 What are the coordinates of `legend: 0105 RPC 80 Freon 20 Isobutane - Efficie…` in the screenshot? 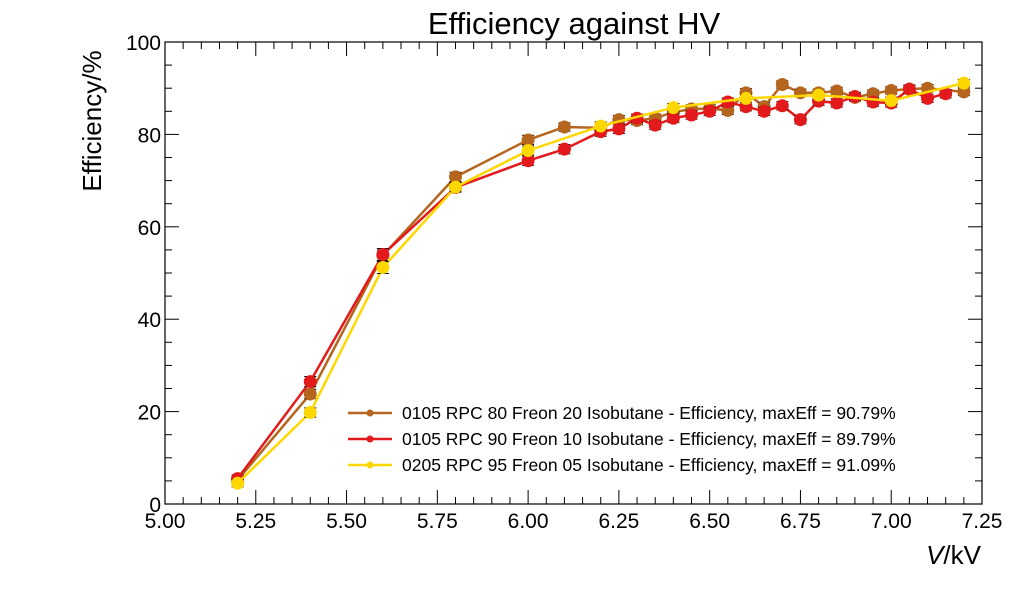 It's located at (622, 439).